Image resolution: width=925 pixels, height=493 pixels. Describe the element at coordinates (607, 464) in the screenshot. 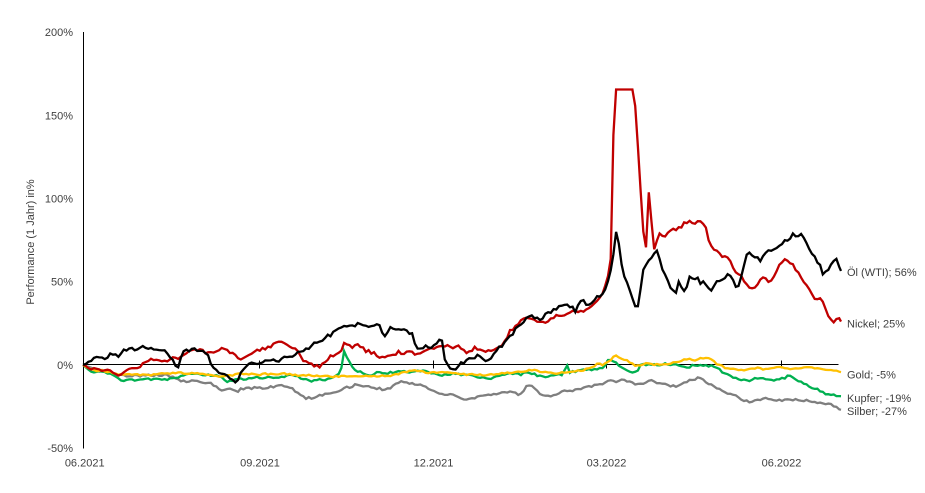

I see `svg-text: 03.2022` at that location.